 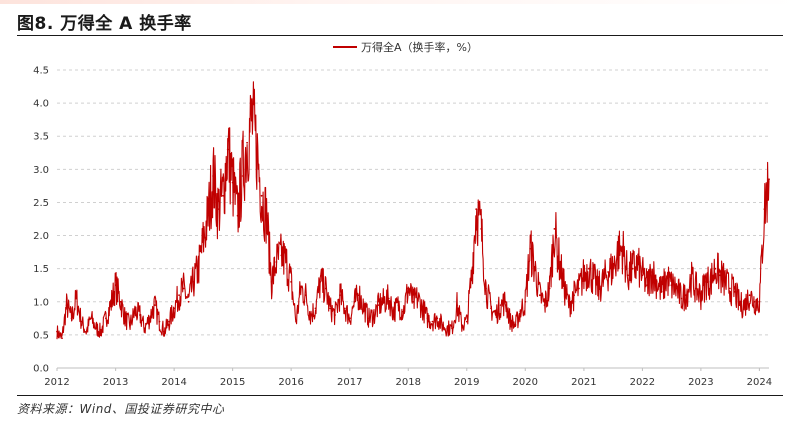 I want to click on legend: 万得全A（换手率，%）, so click(x=405, y=47).